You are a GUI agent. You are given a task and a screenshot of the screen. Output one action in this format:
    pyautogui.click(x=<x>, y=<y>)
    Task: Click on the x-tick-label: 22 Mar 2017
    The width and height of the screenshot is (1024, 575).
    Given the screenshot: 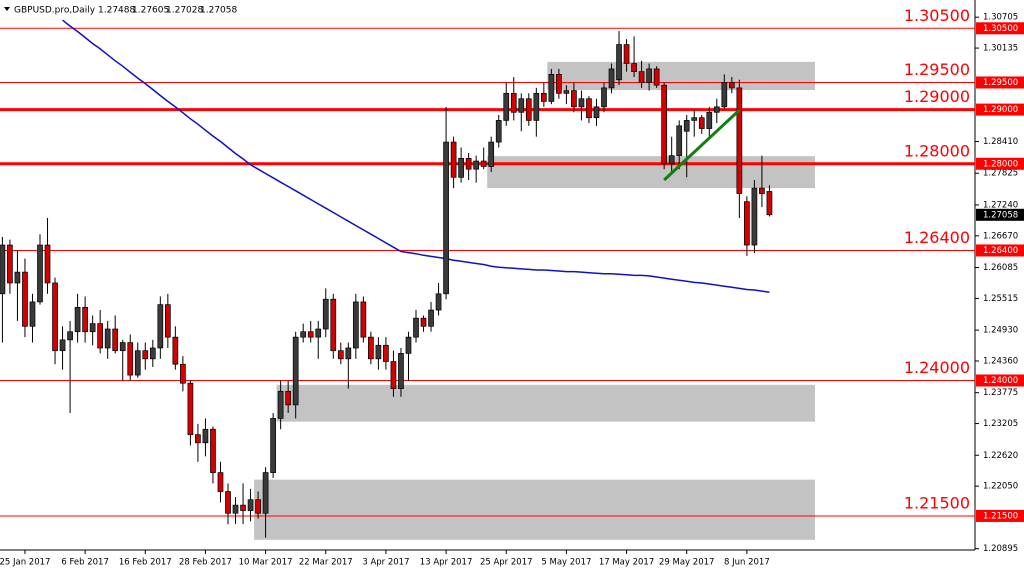 What is the action you would take?
    pyautogui.click(x=326, y=563)
    